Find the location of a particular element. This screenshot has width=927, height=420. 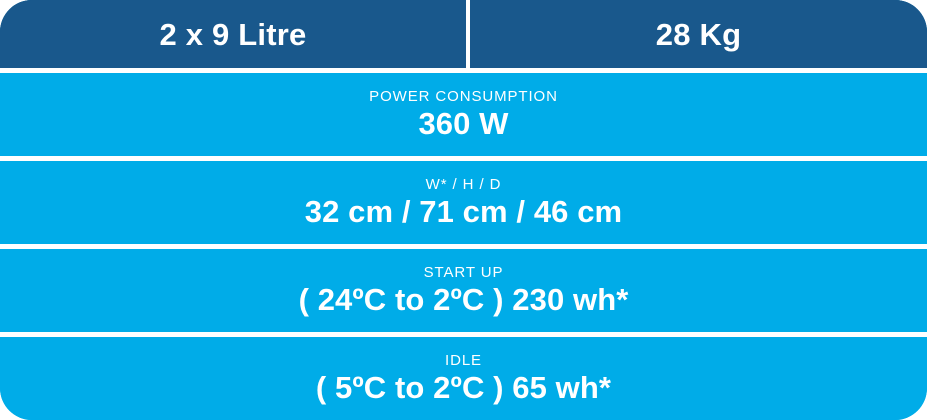

header-cell-capacity-label: 2 x 9 Litre is located at coordinates (233, 34).